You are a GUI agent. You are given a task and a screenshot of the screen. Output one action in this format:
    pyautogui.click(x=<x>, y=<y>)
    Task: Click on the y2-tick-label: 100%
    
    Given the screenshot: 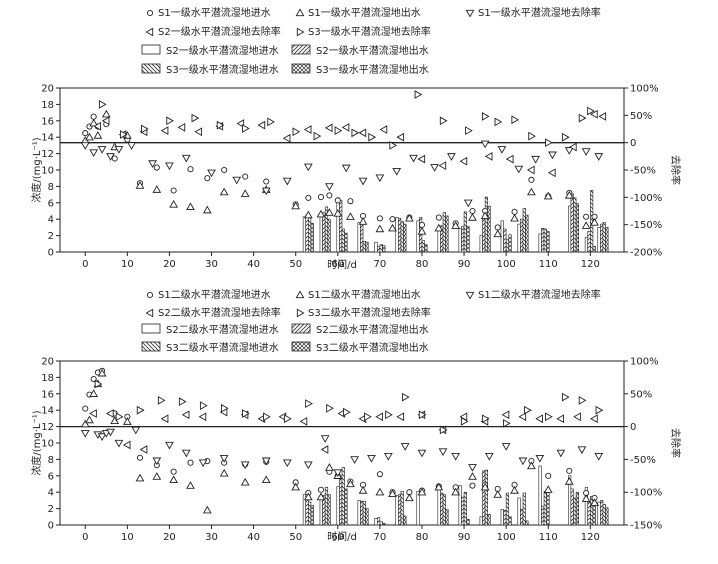 What is the action you would take?
    pyautogui.click(x=644, y=89)
    